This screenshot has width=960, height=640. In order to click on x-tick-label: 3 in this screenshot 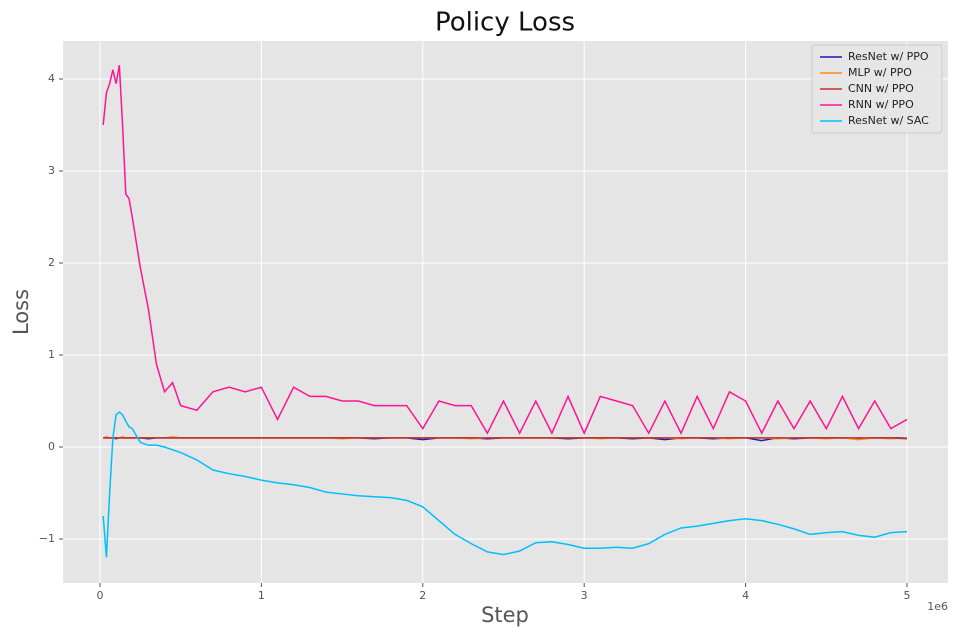, I will do `click(584, 595)`.